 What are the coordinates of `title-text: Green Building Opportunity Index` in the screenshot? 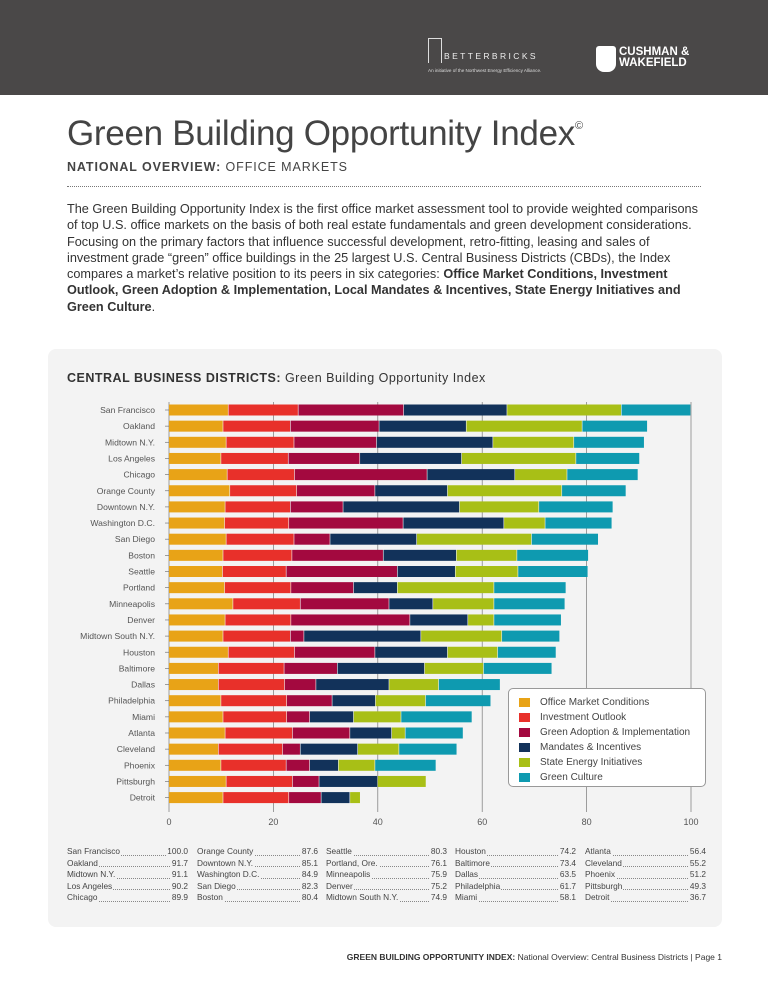 It's located at (321, 133).